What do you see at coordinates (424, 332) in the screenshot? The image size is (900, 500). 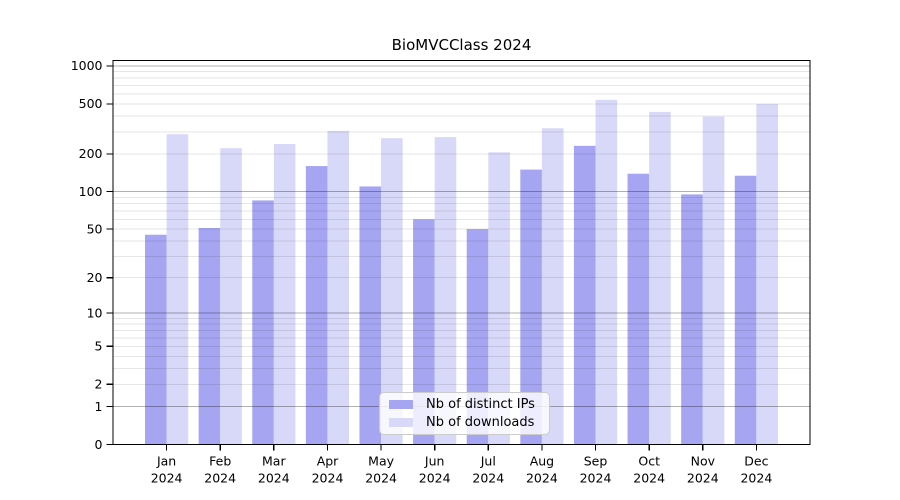 I see `bar-distinct-ips-jun` at bounding box center [424, 332].